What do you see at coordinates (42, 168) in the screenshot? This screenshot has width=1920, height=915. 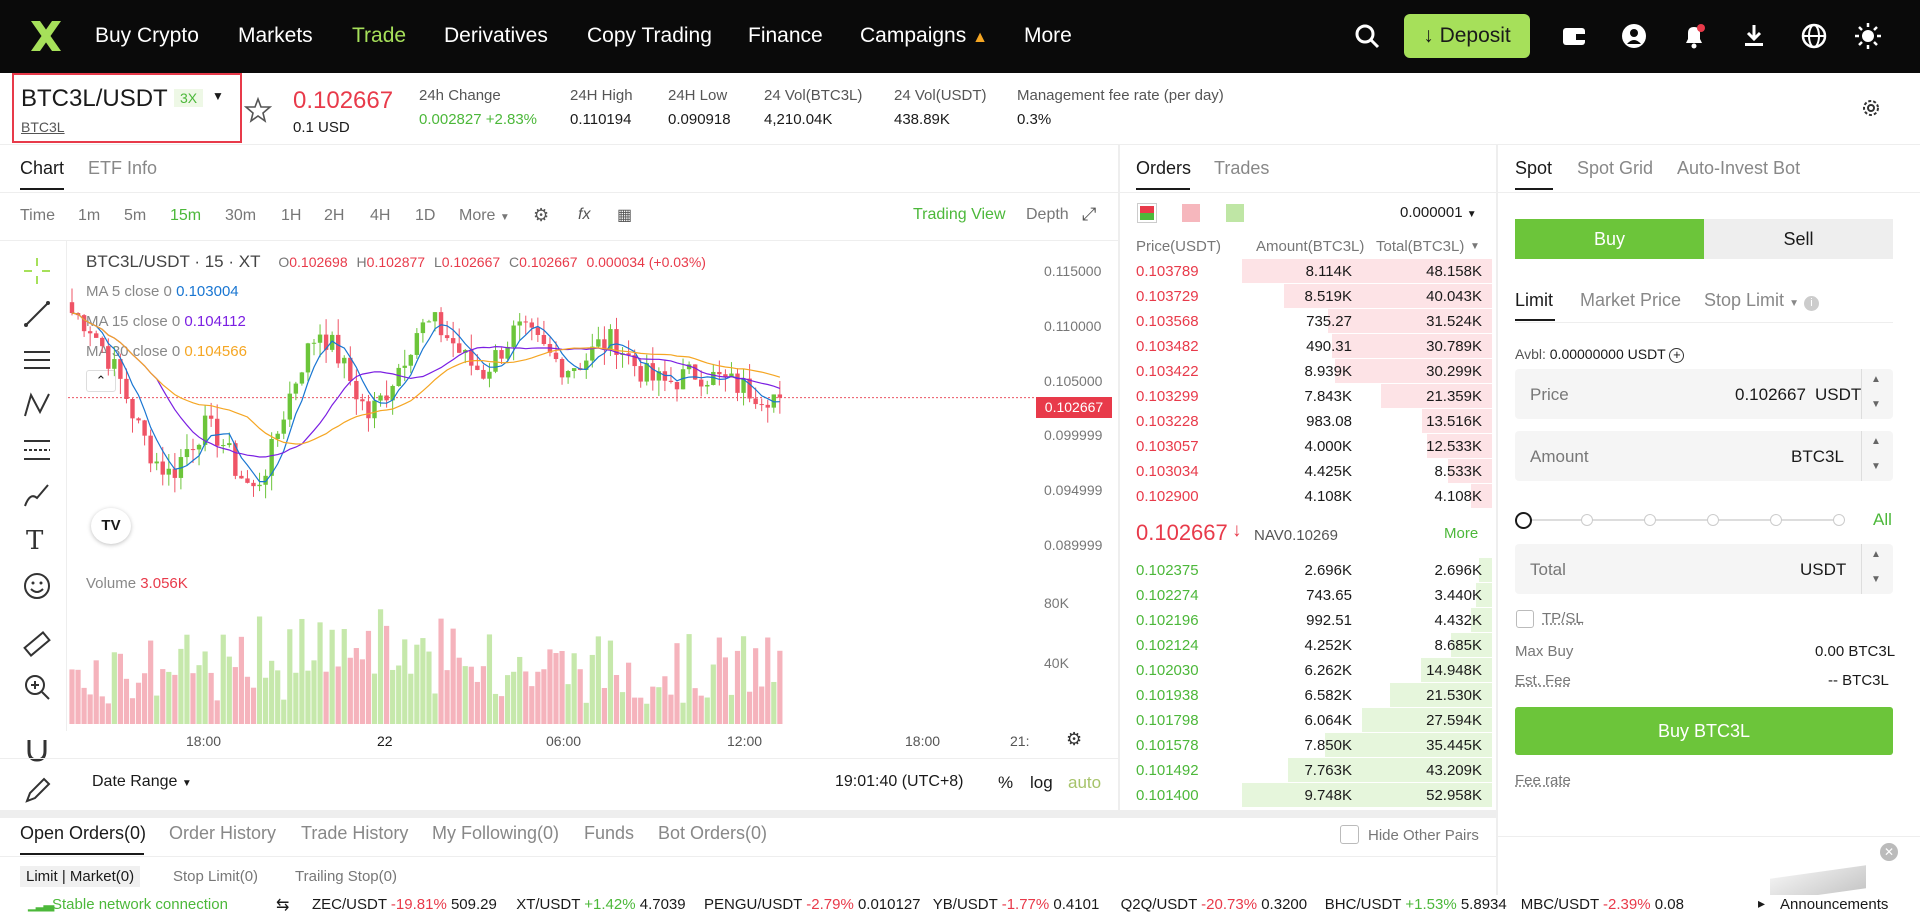 I see `tab-chart: Chart` at bounding box center [42, 168].